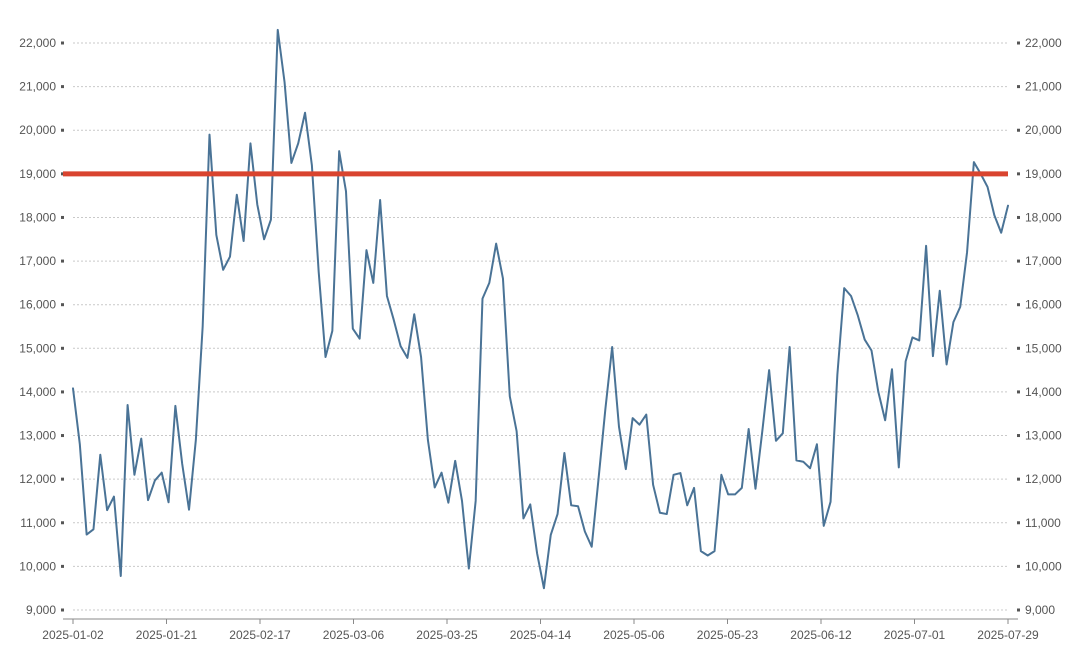 This screenshot has width=1080, height=667. Describe the element at coordinates (41, 610) in the screenshot. I see `y-tick-label-left: 9,000` at that location.